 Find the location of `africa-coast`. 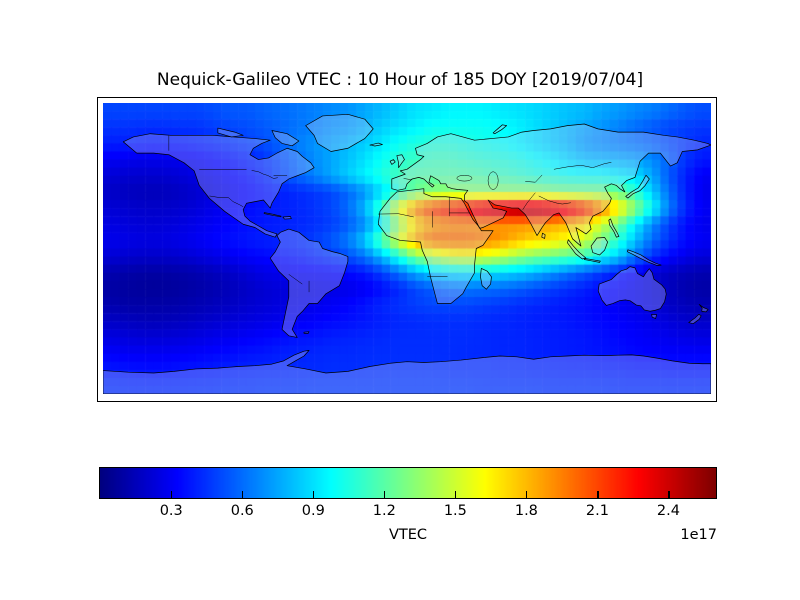

africa-coast is located at coordinates (435, 246).